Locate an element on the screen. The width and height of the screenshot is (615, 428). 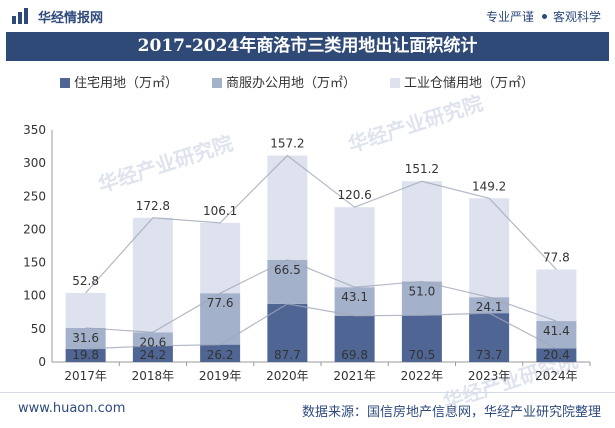
x-tick-label: 2022年 is located at coordinates (422, 376).